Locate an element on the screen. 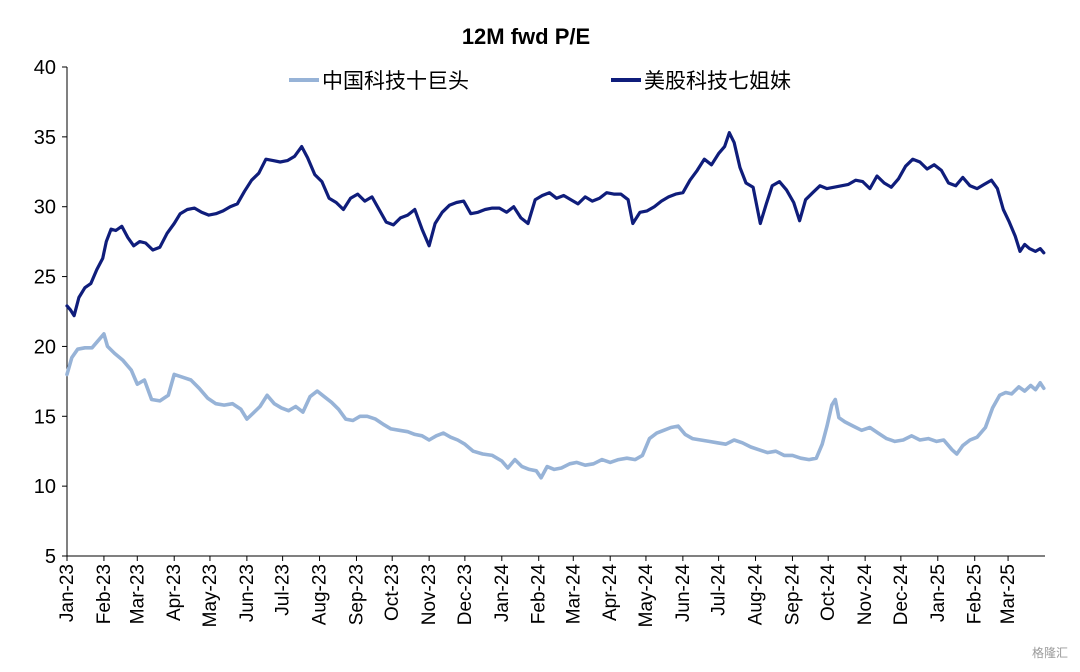  legend-label: 中国科技十巨头 is located at coordinates (395, 81).